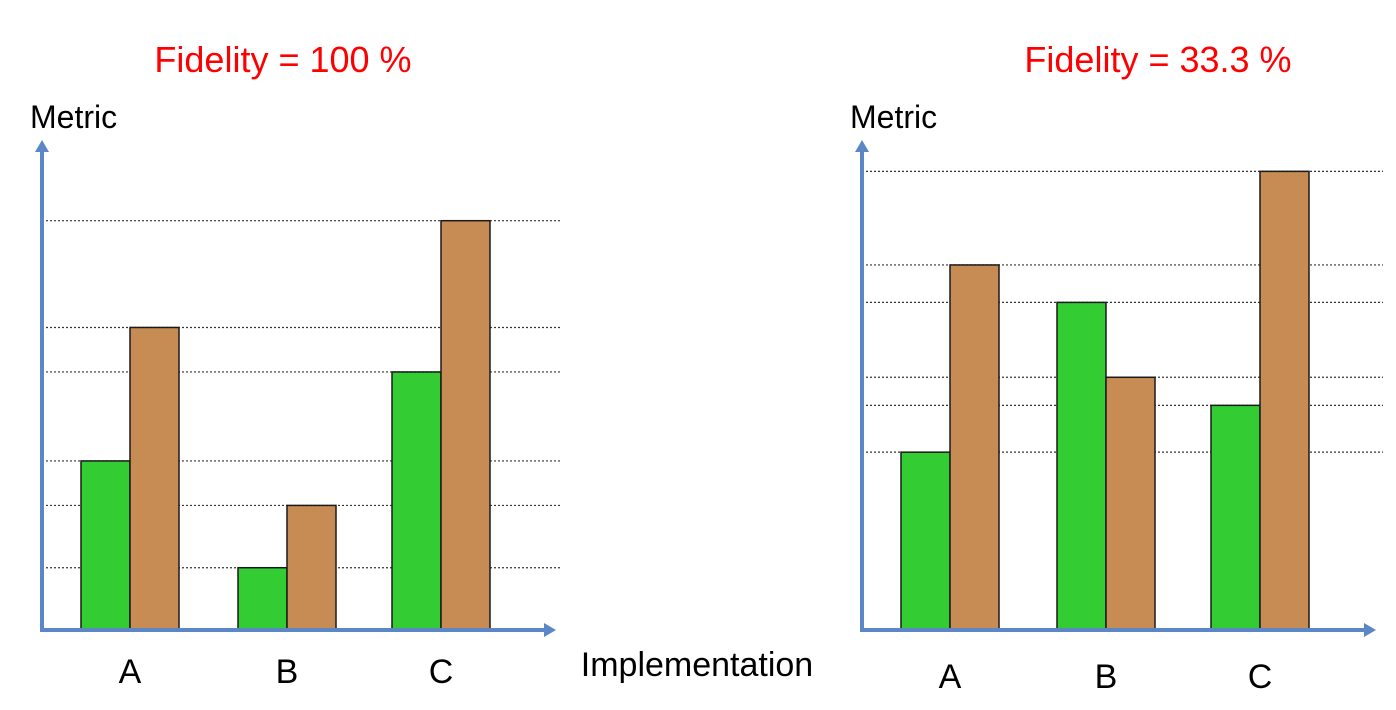  I want to click on chart-title: Fidelity = 33.3 %, so click(1157, 59).